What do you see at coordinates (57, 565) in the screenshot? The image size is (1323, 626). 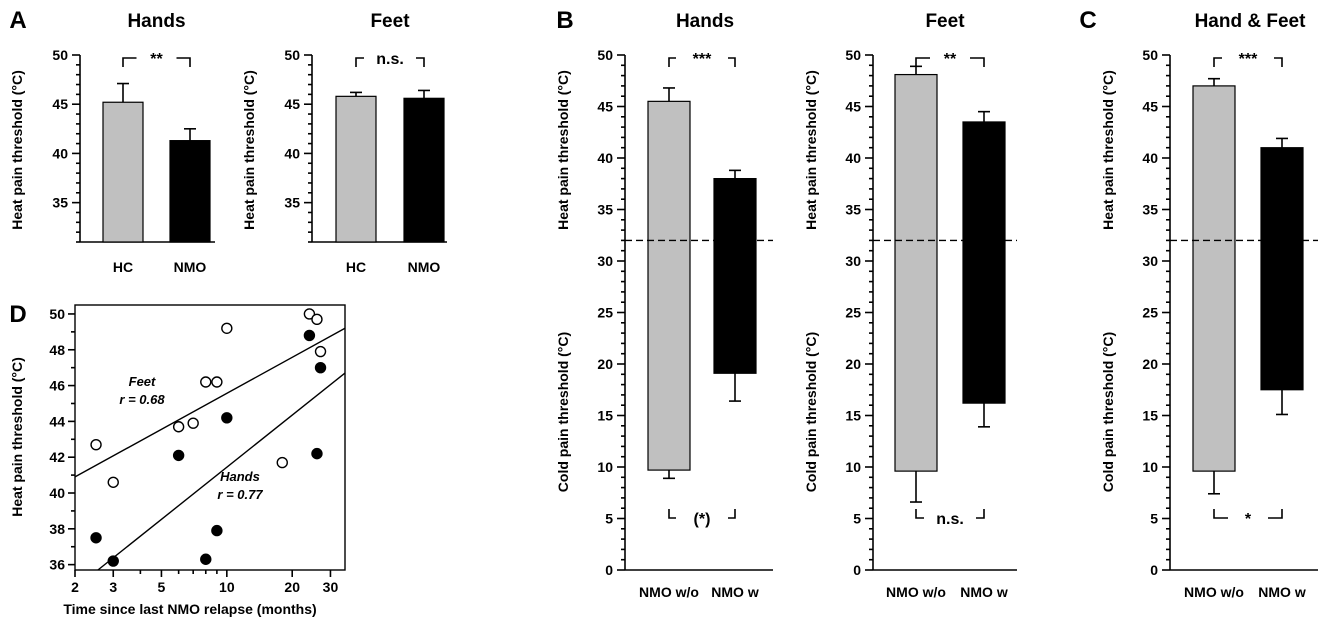 I see `y-tick-label: 36` at bounding box center [57, 565].